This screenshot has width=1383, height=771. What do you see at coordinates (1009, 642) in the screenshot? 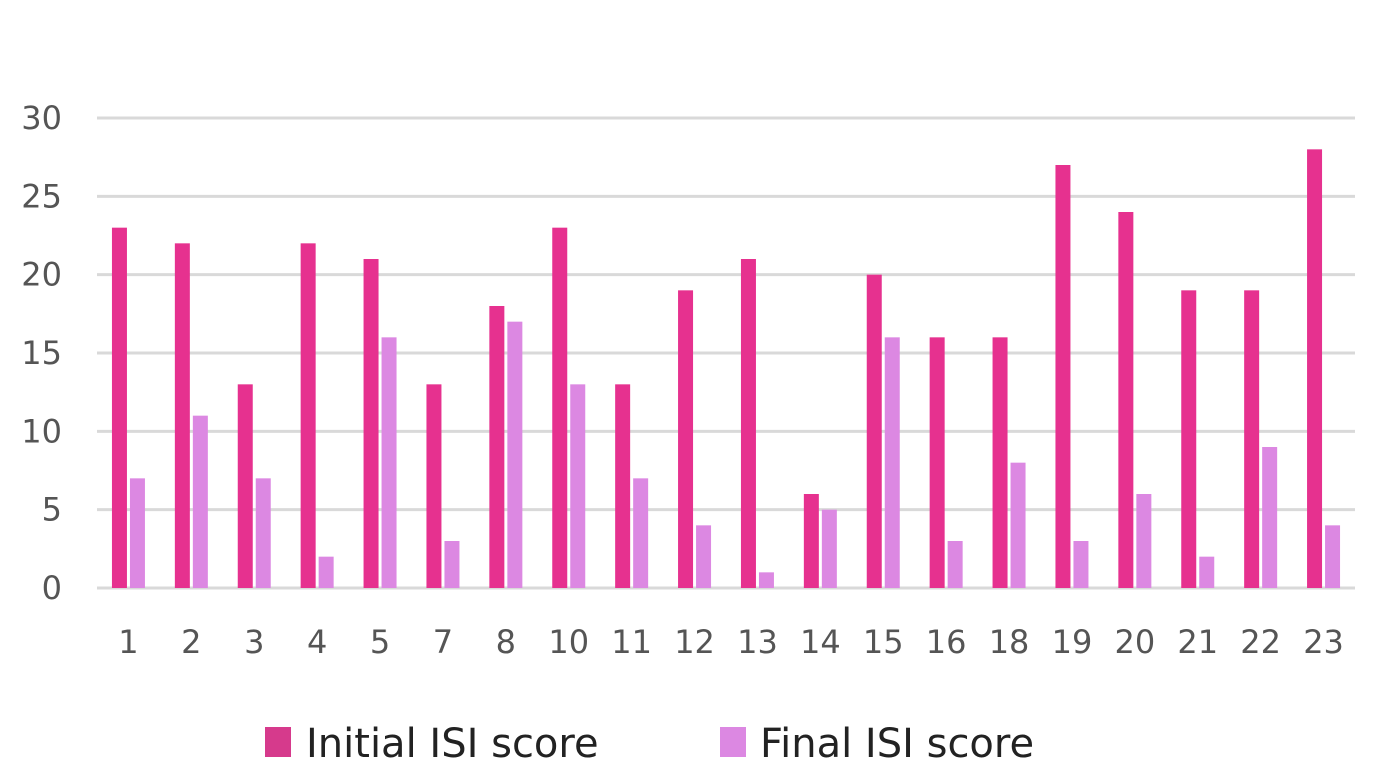
I see `x-tick-label: 18` at bounding box center [1009, 642].